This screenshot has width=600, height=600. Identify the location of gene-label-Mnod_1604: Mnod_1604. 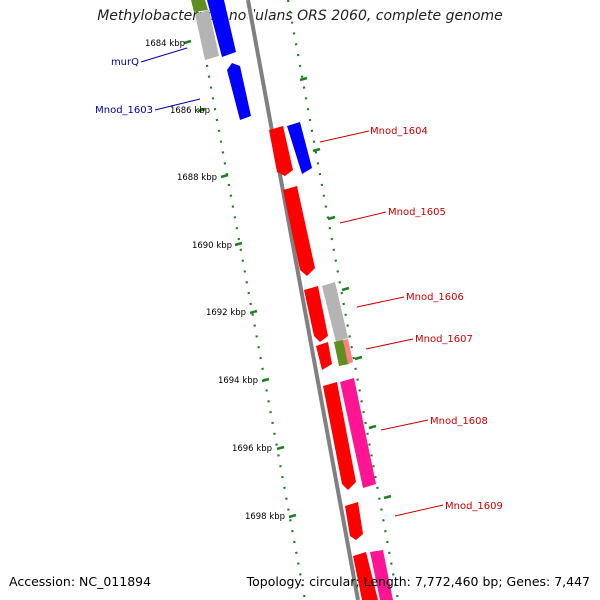
(399, 131).